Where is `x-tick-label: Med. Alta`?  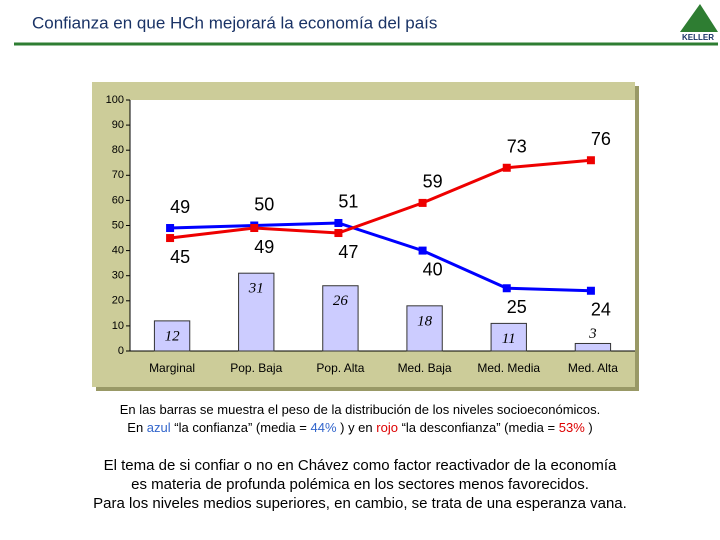 x-tick-label: Med. Alta is located at coordinates (593, 368).